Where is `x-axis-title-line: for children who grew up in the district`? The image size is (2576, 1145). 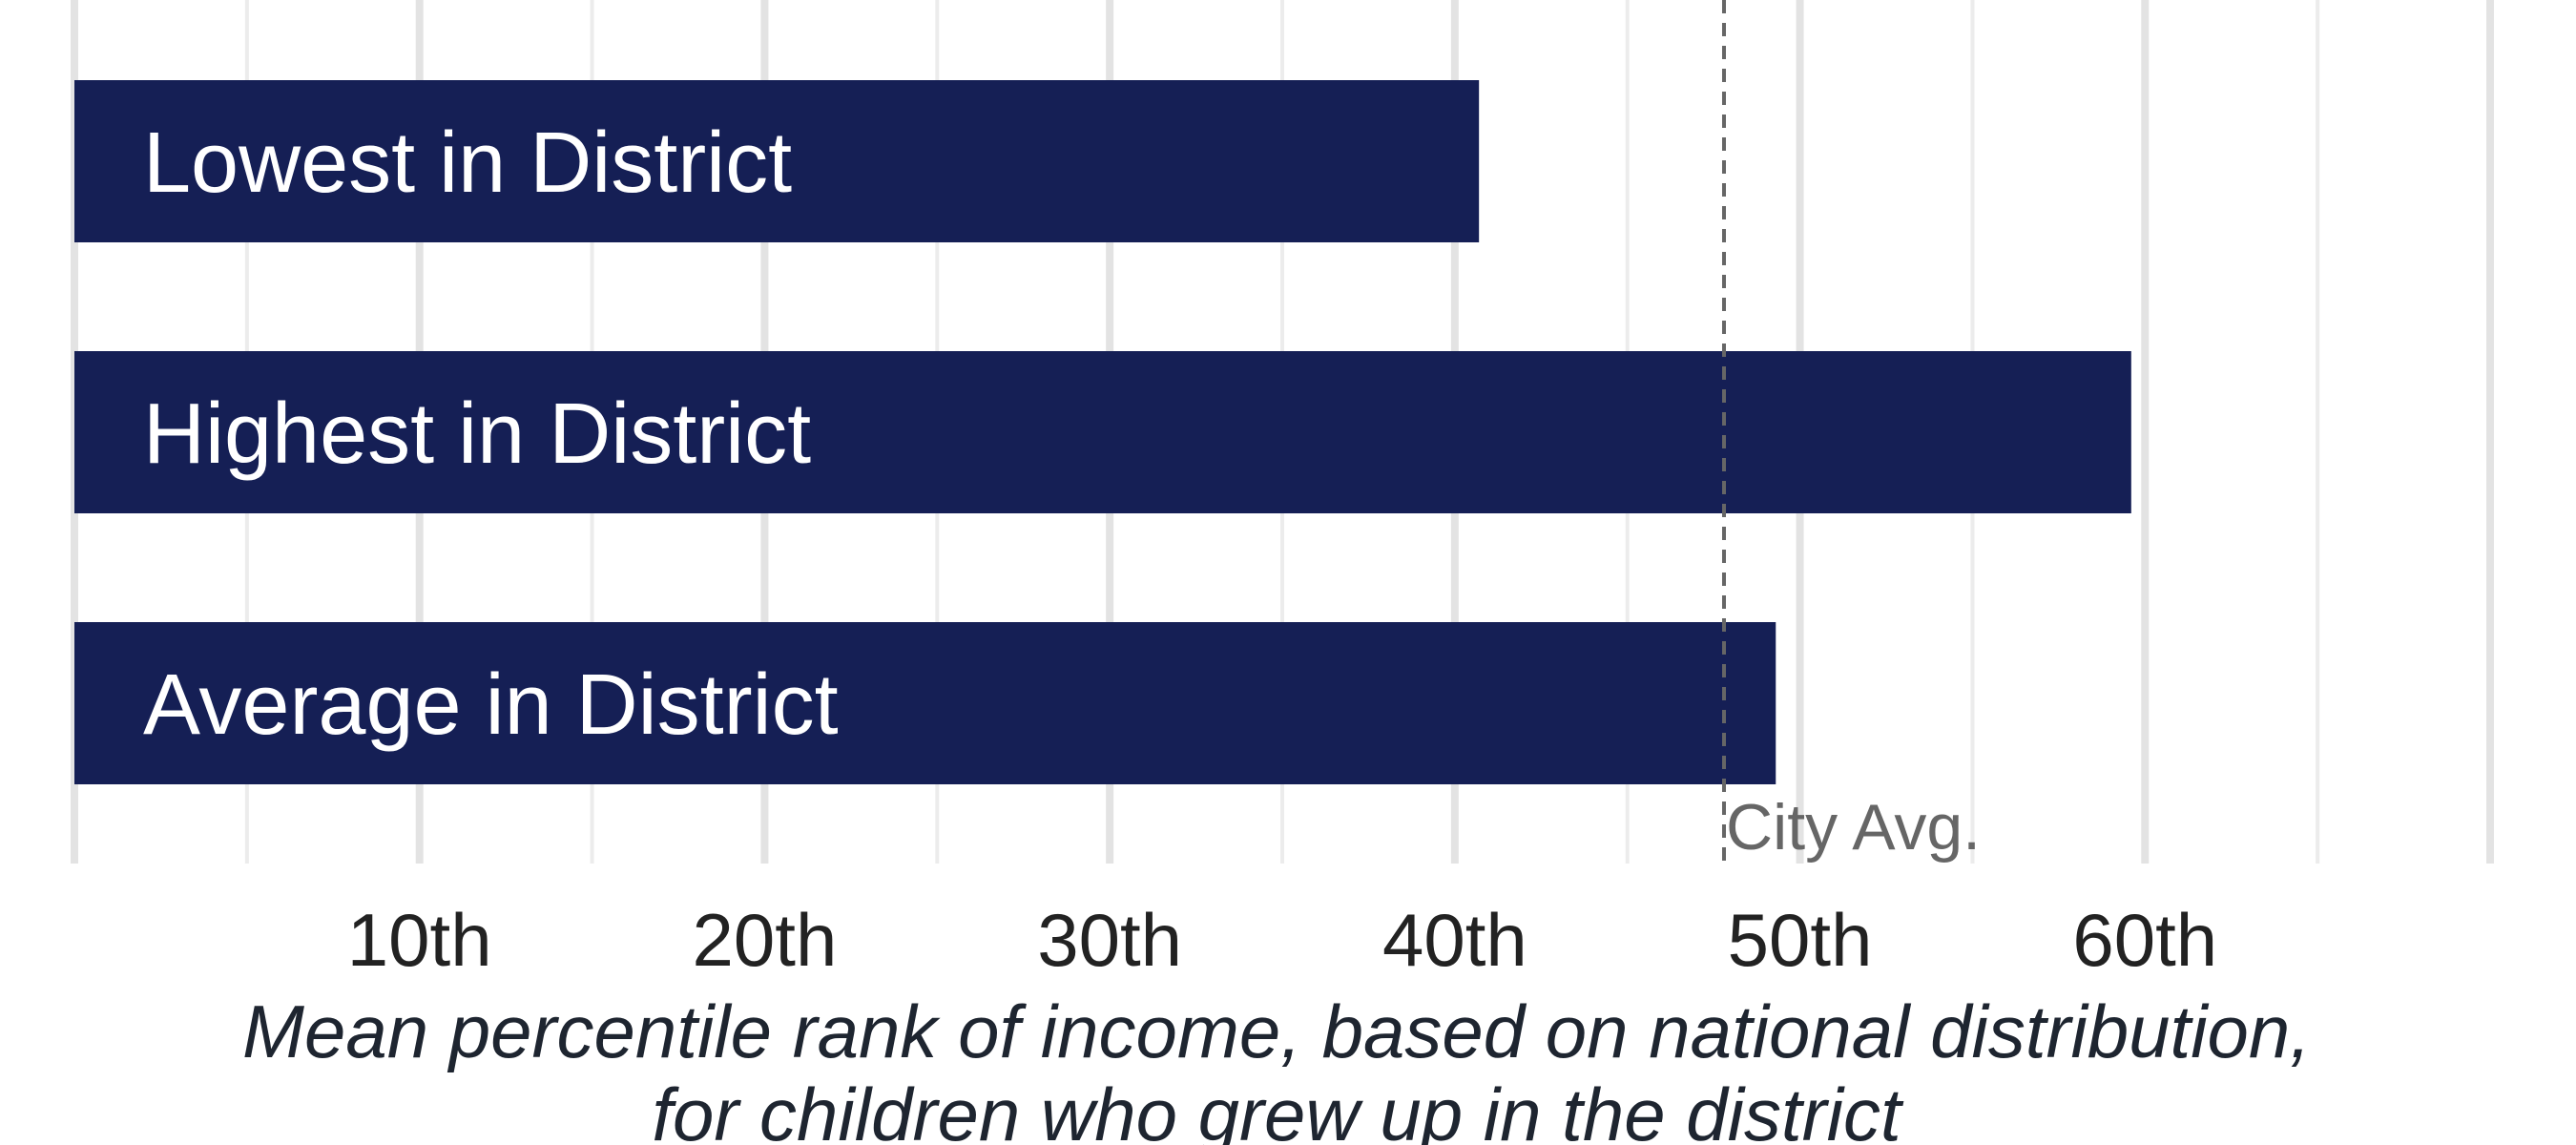
x-axis-title-line: for children who grew up in the district is located at coordinates (1278, 1108).